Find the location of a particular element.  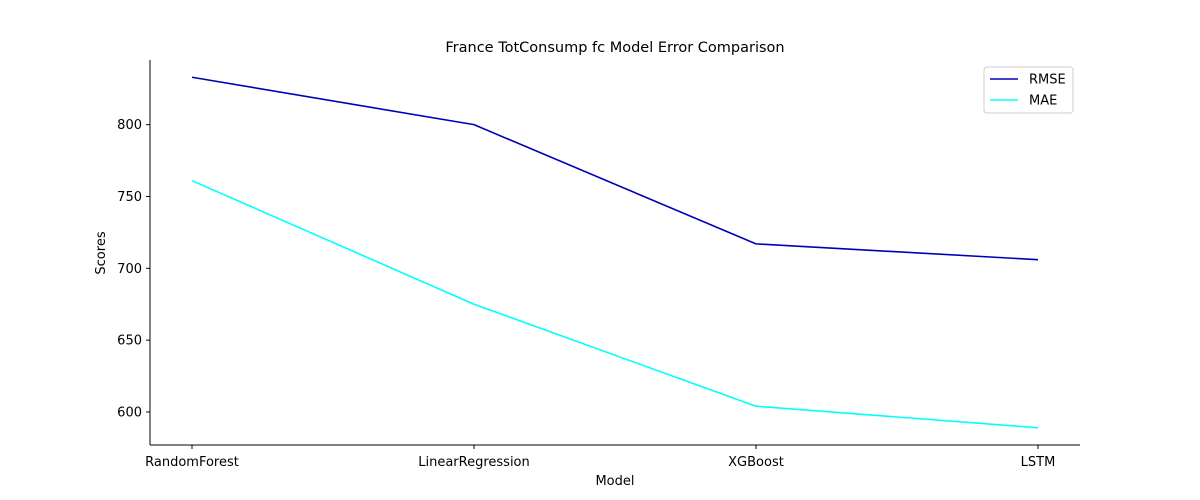

x-axis-label: Model is located at coordinates (614, 481).